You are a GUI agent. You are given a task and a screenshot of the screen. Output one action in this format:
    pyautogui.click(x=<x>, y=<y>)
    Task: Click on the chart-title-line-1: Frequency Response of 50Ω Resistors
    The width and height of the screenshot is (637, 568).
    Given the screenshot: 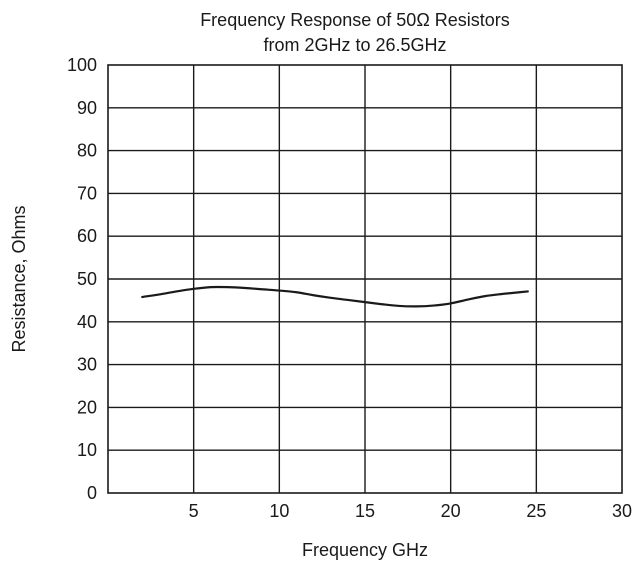 What is the action you would take?
    pyautogui.click(x=355, y=20)
    